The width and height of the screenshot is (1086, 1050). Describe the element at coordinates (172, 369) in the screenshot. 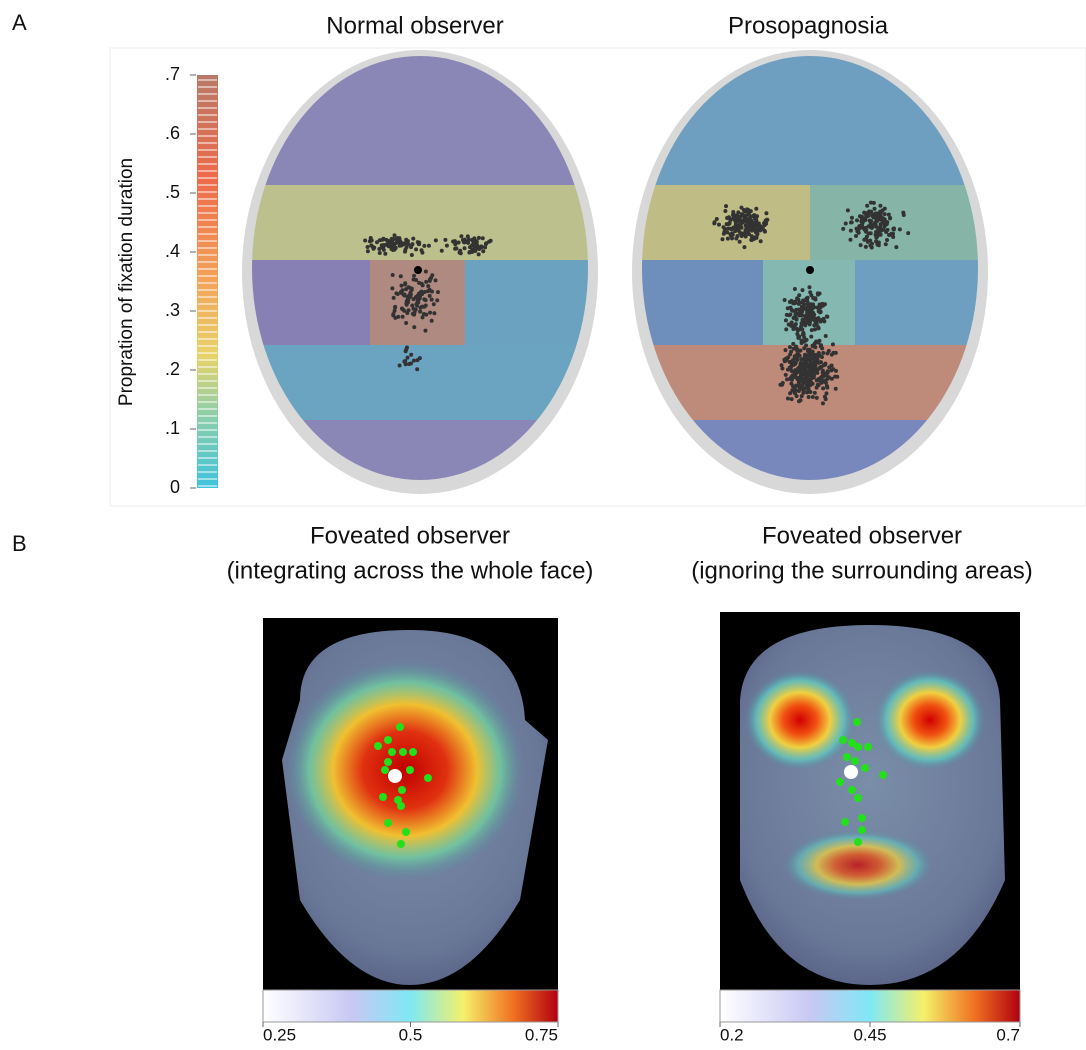

I see `colorbar-tick-label: .2` at that location.